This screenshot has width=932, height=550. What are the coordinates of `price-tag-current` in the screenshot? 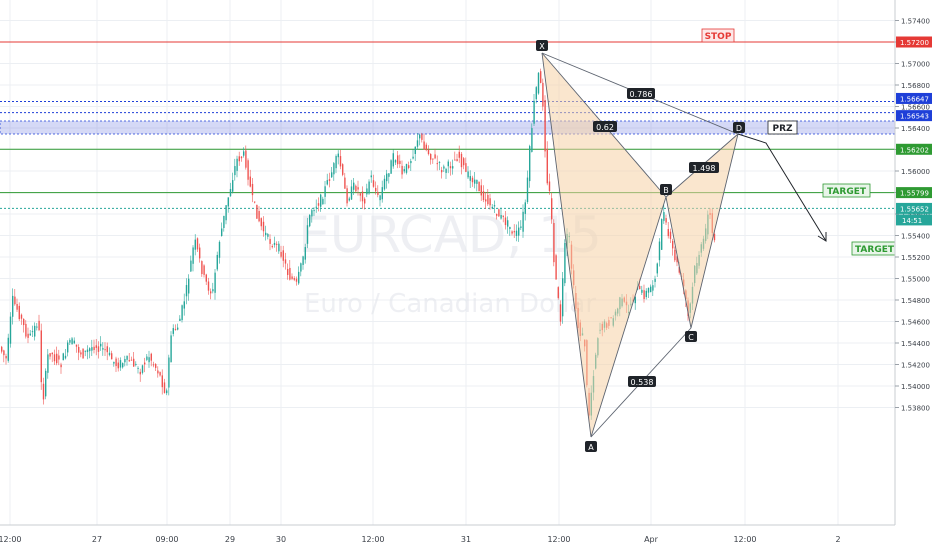 It's located at (914, 208).